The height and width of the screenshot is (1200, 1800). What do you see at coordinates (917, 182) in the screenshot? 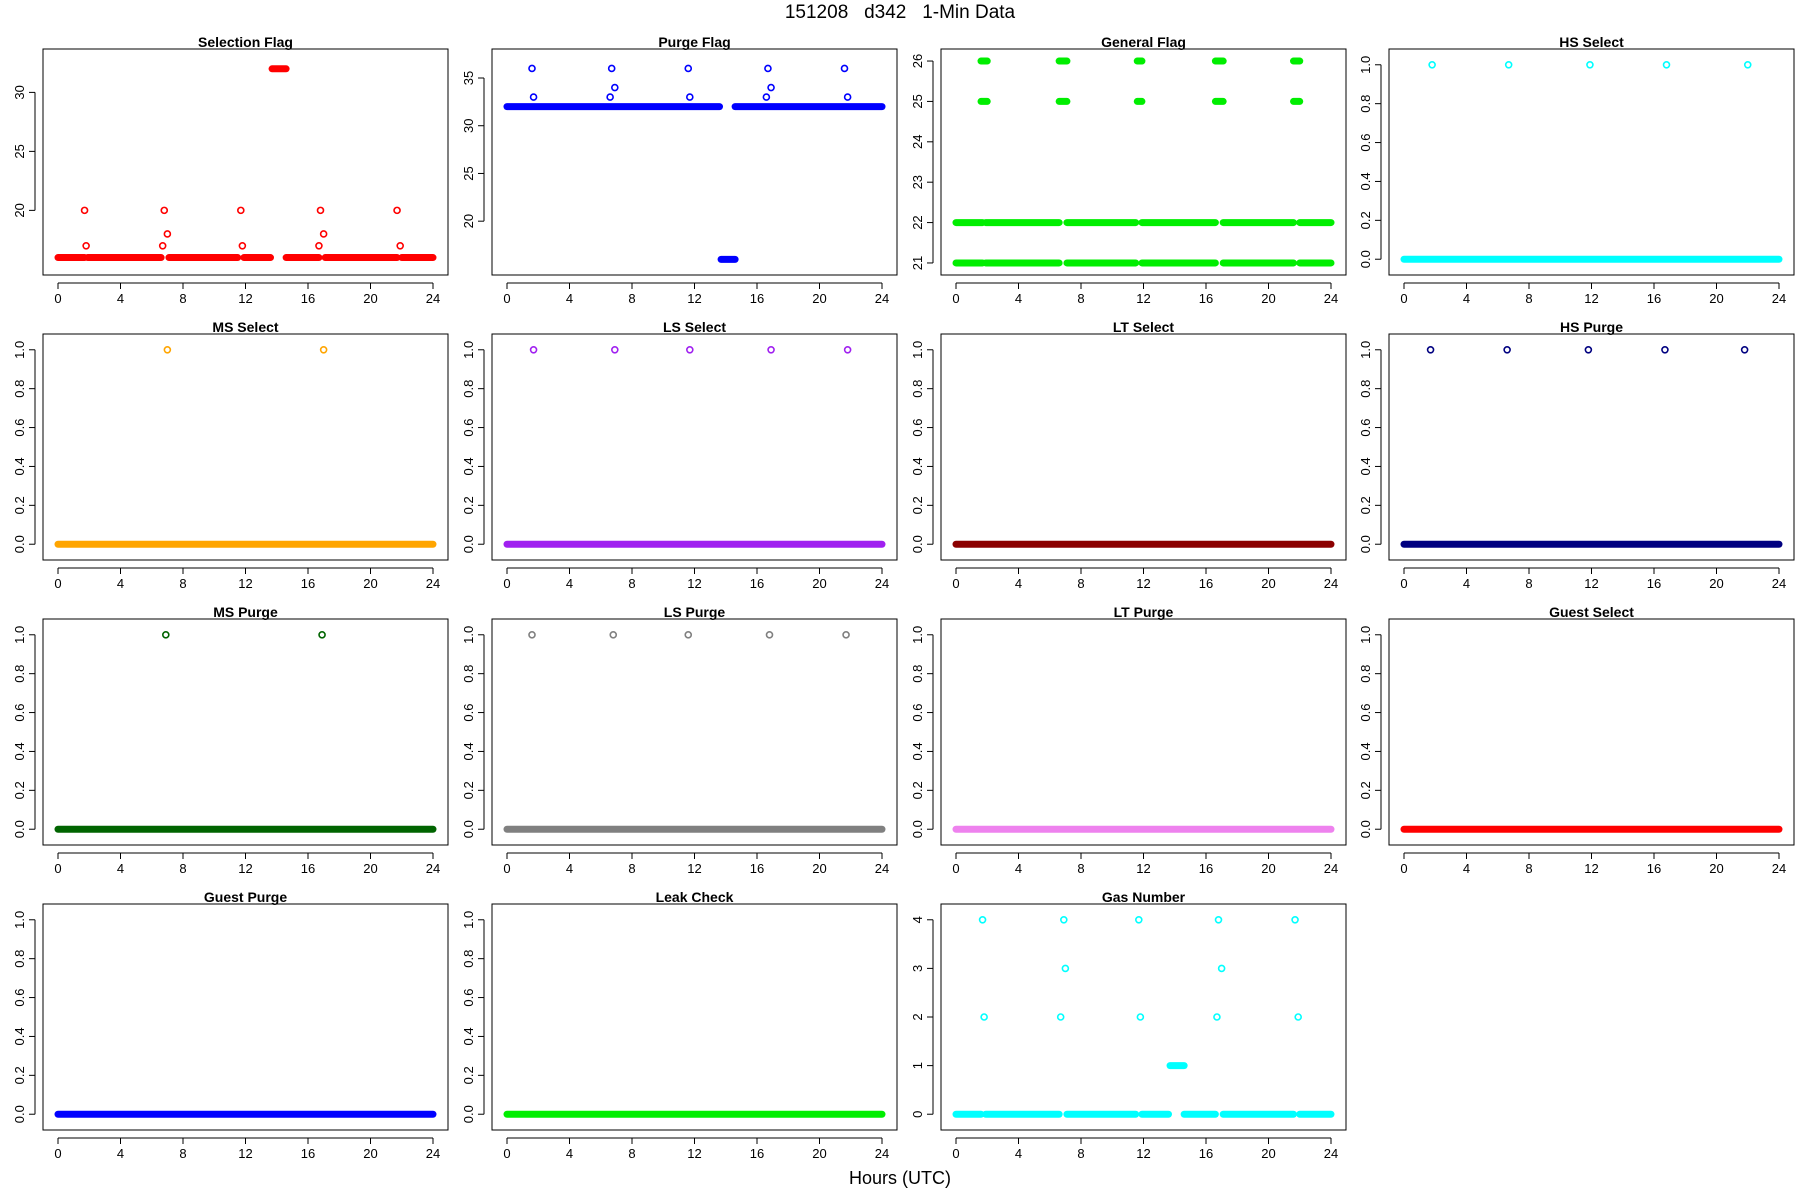
I see `y-tick-label: 23` at bounding box center [917, 182].